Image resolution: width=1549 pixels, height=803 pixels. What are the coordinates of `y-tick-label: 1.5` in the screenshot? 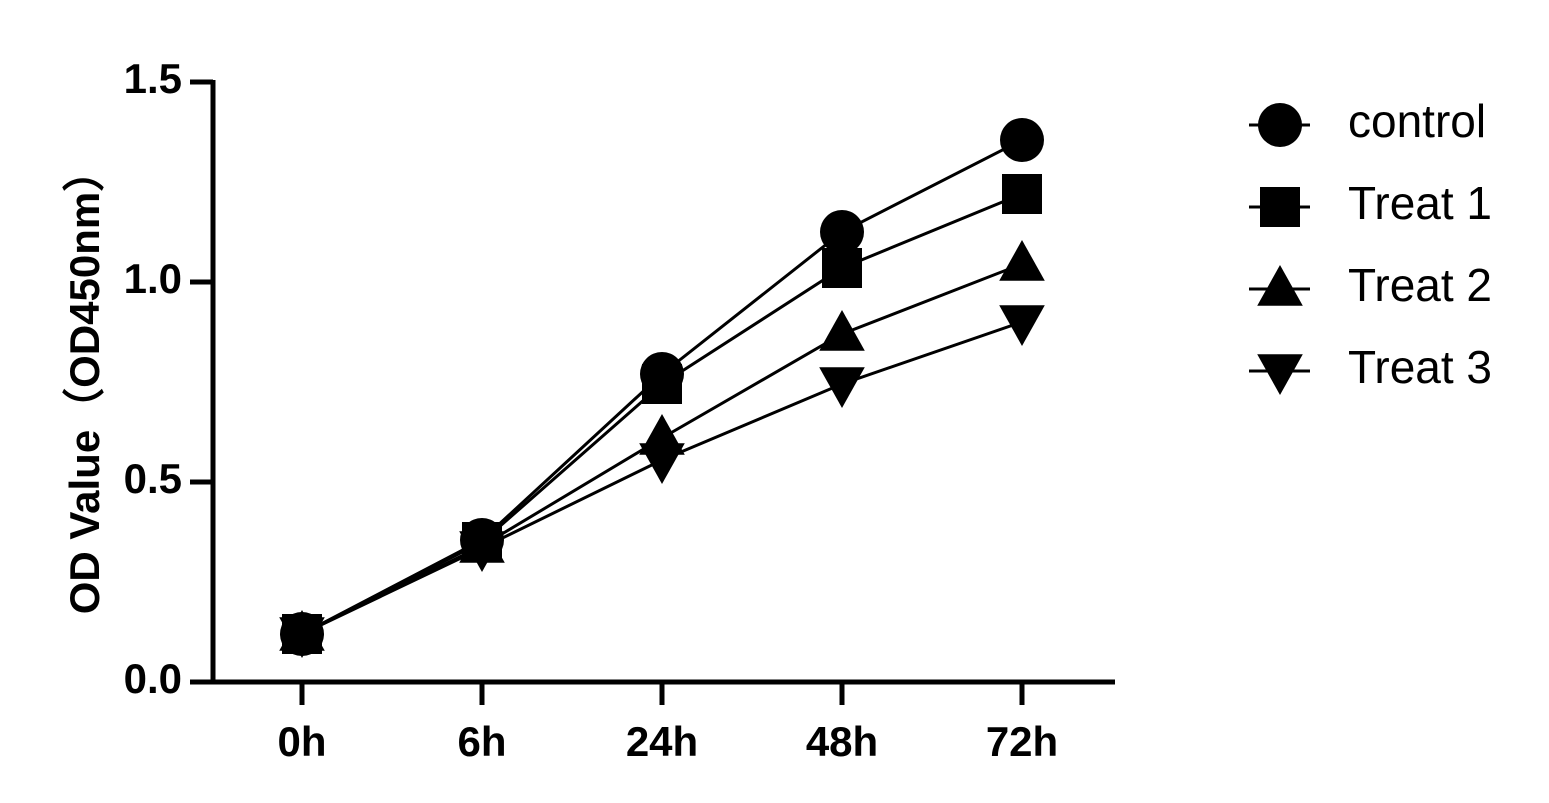 It's located at (153, 78).